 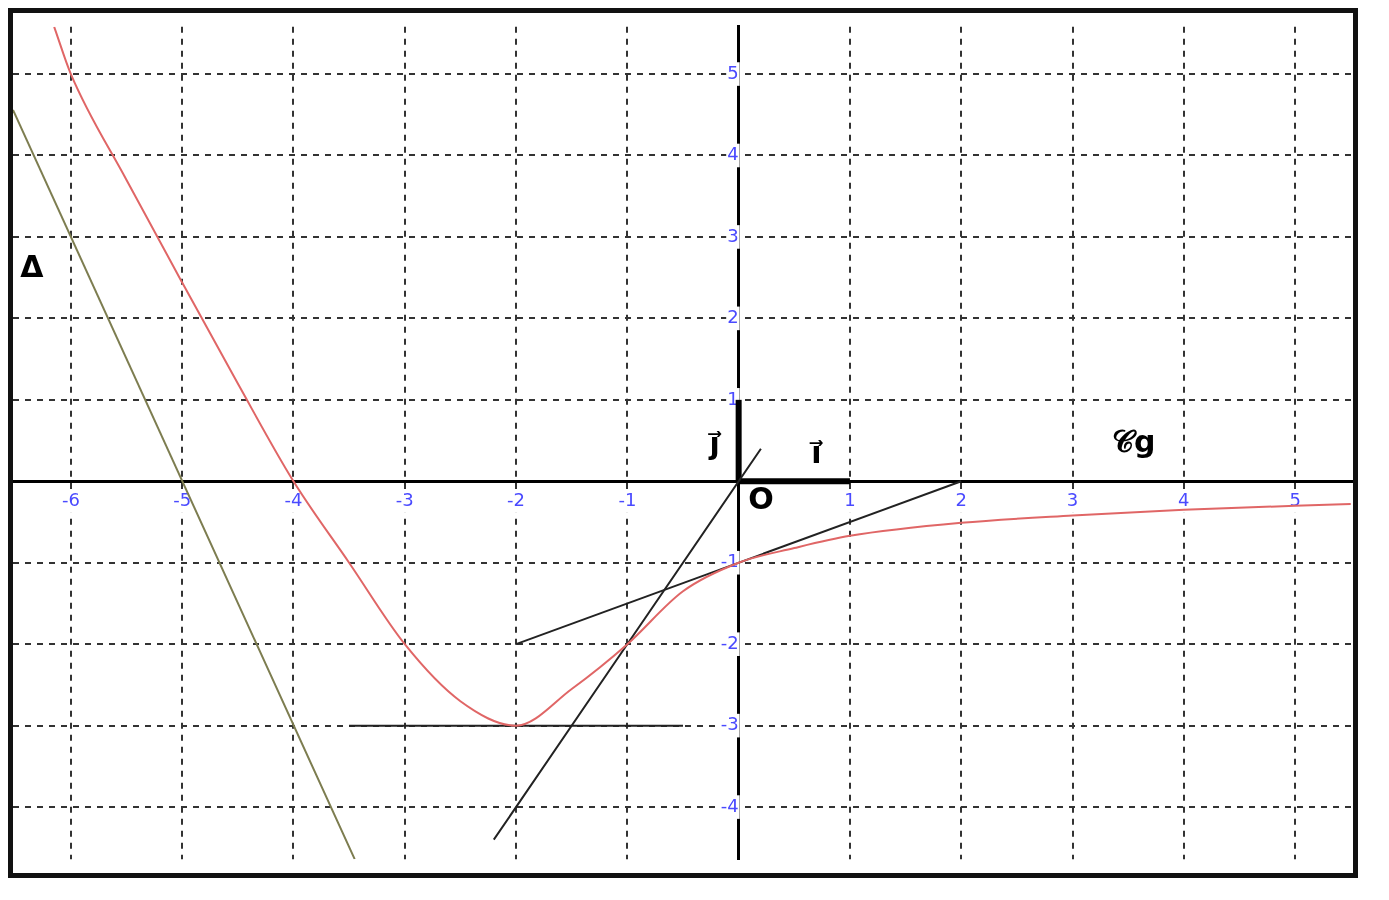 What do you see at coordinates (816, 453) in the screenshot?
I see `annotation: i⃗` at bounding box center [816, 453].